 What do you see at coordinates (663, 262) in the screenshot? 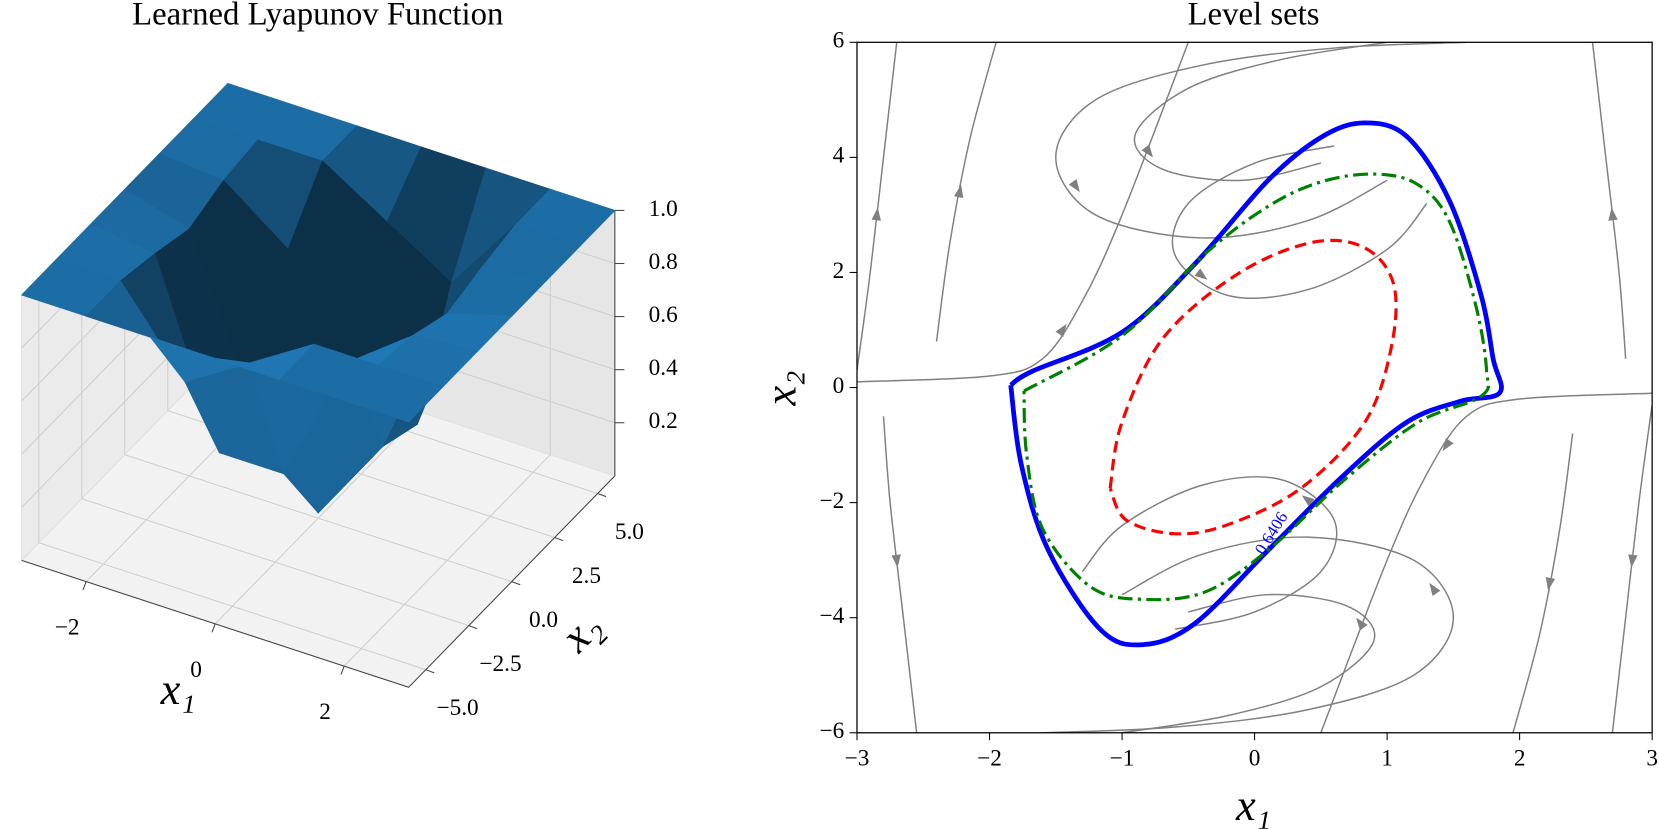
I see `z-tick-label: 0.8` at bounding box center [663, 262].